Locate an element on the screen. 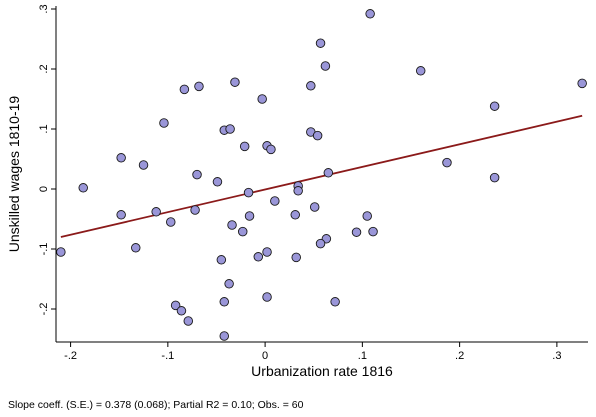  x-tick-label: -.2 is located at coordinates (70, 356).